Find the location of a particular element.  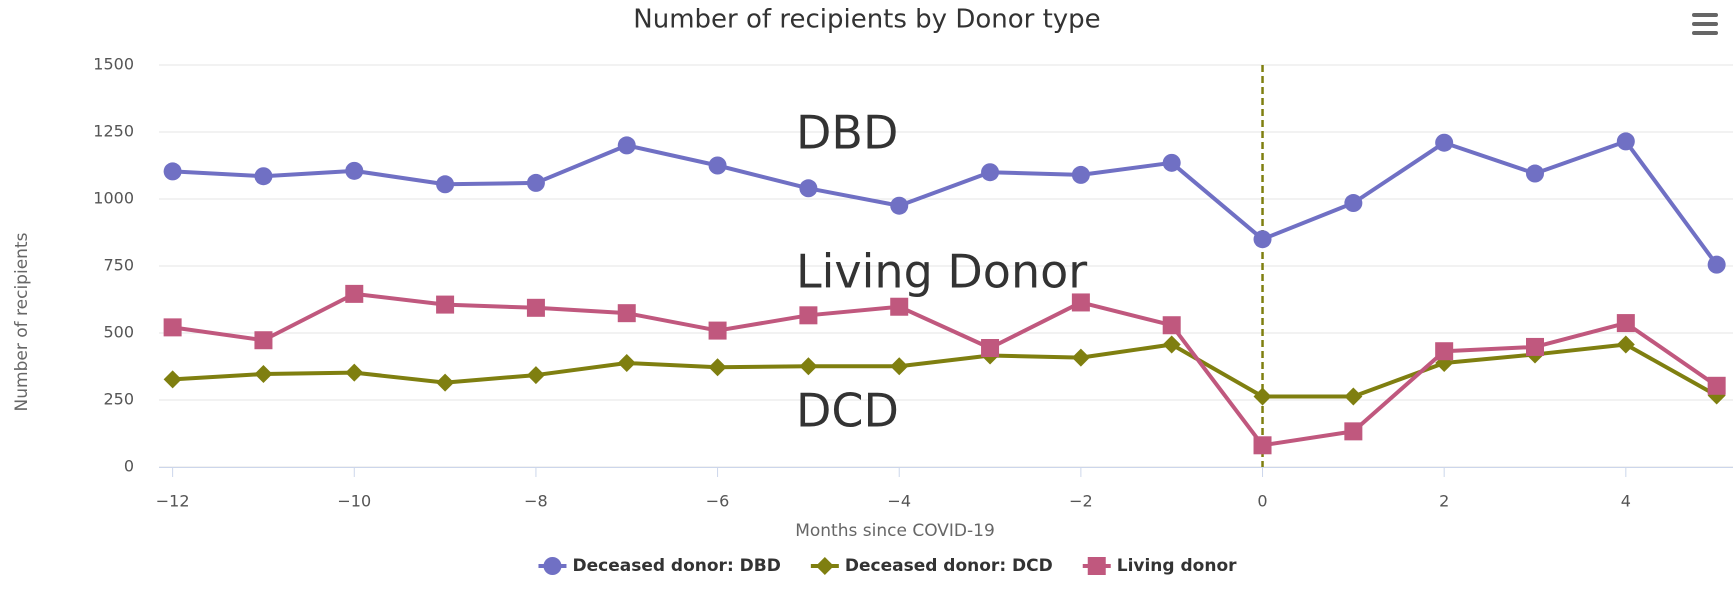

x-tick-label: 4 is located at coordinates (1626, 501).